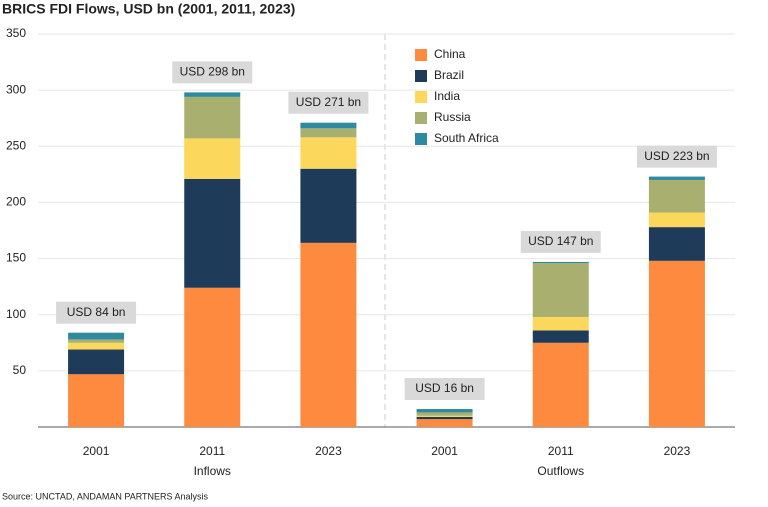  What do you see at coordinates (16, 258) in the screenshot?
I see `y-tick-label: 150` at bounding box center [16, 258].